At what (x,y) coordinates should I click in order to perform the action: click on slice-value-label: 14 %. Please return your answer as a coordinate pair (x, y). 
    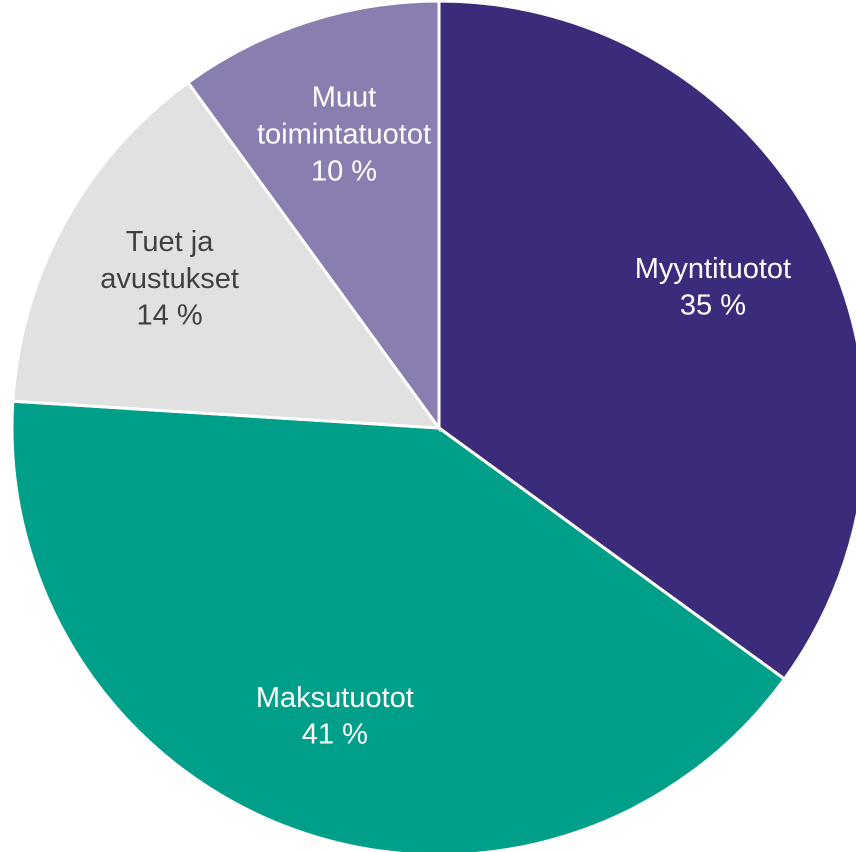
    Looking at the image, I should click on (170, 316).